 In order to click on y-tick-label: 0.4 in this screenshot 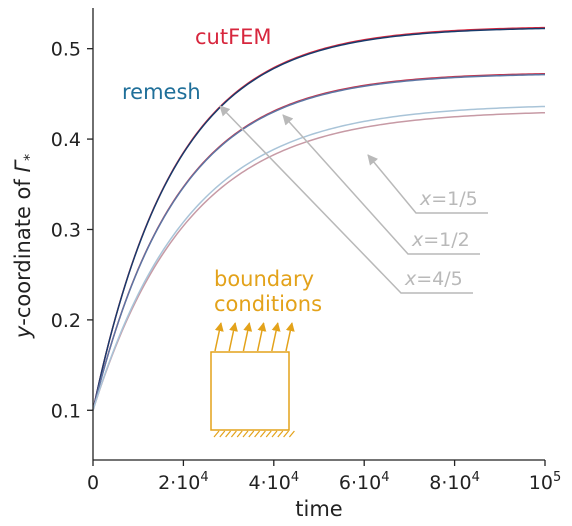, I will do `click(66, 140)`.